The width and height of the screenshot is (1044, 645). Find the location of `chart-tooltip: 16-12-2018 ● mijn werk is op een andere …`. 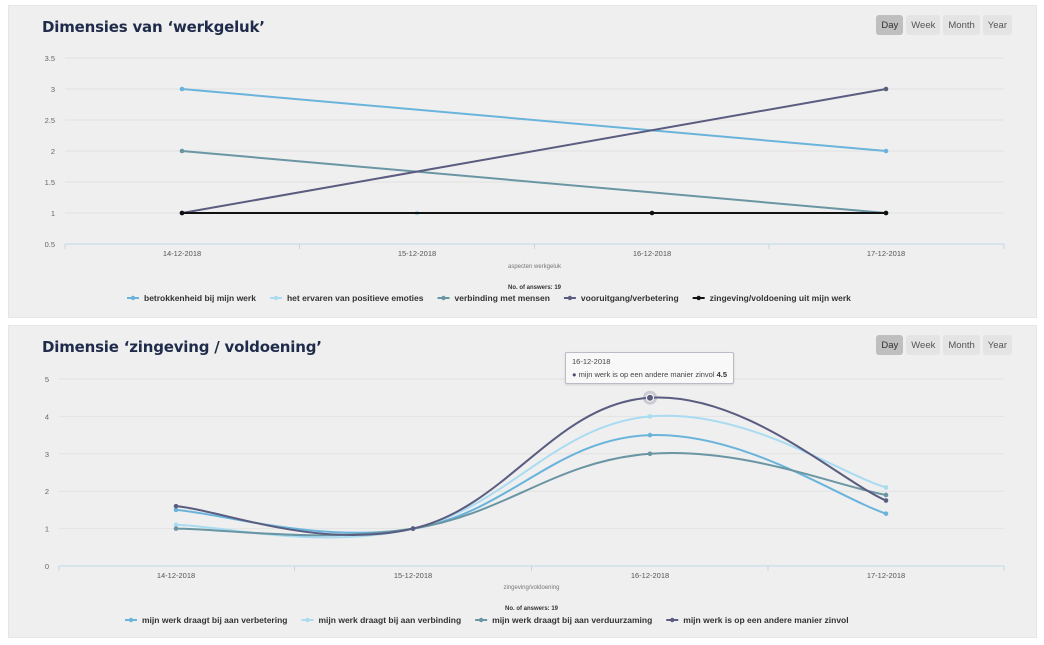

chart-tooltip: 16-12-2018 ● mijn werk is op een andere … is located at coordinates (650, 368).